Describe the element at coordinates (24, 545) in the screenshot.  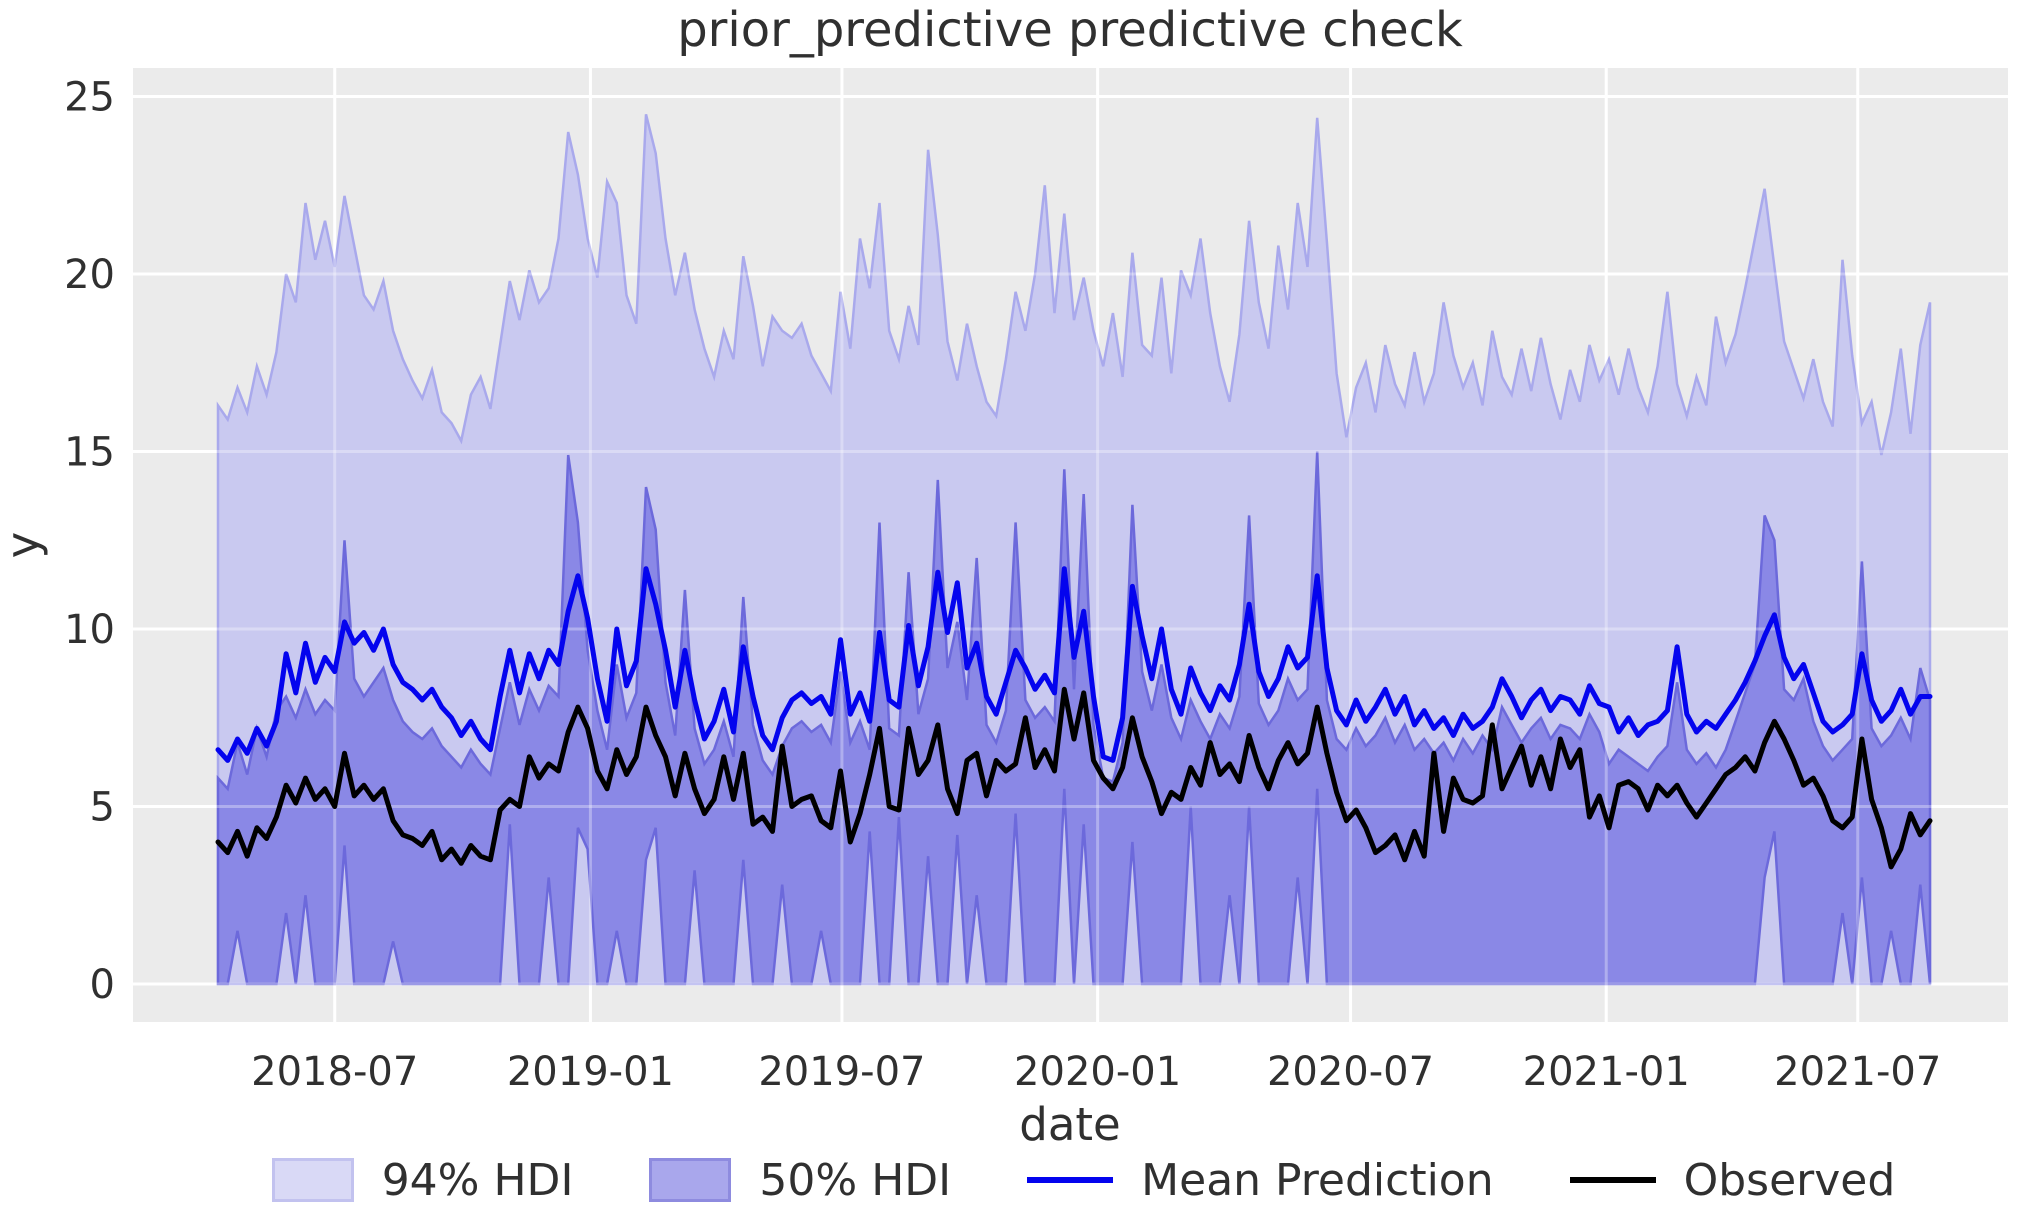
I see `y-axis-label: y` at that location.